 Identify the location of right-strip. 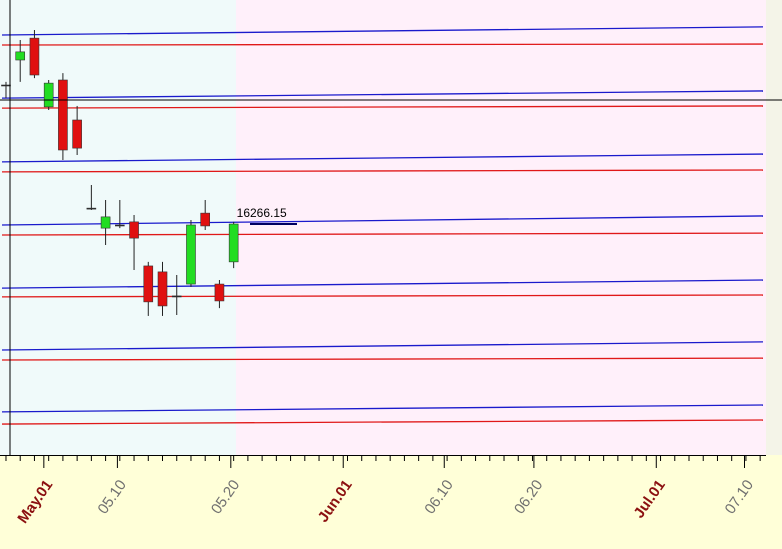
(774, 227).